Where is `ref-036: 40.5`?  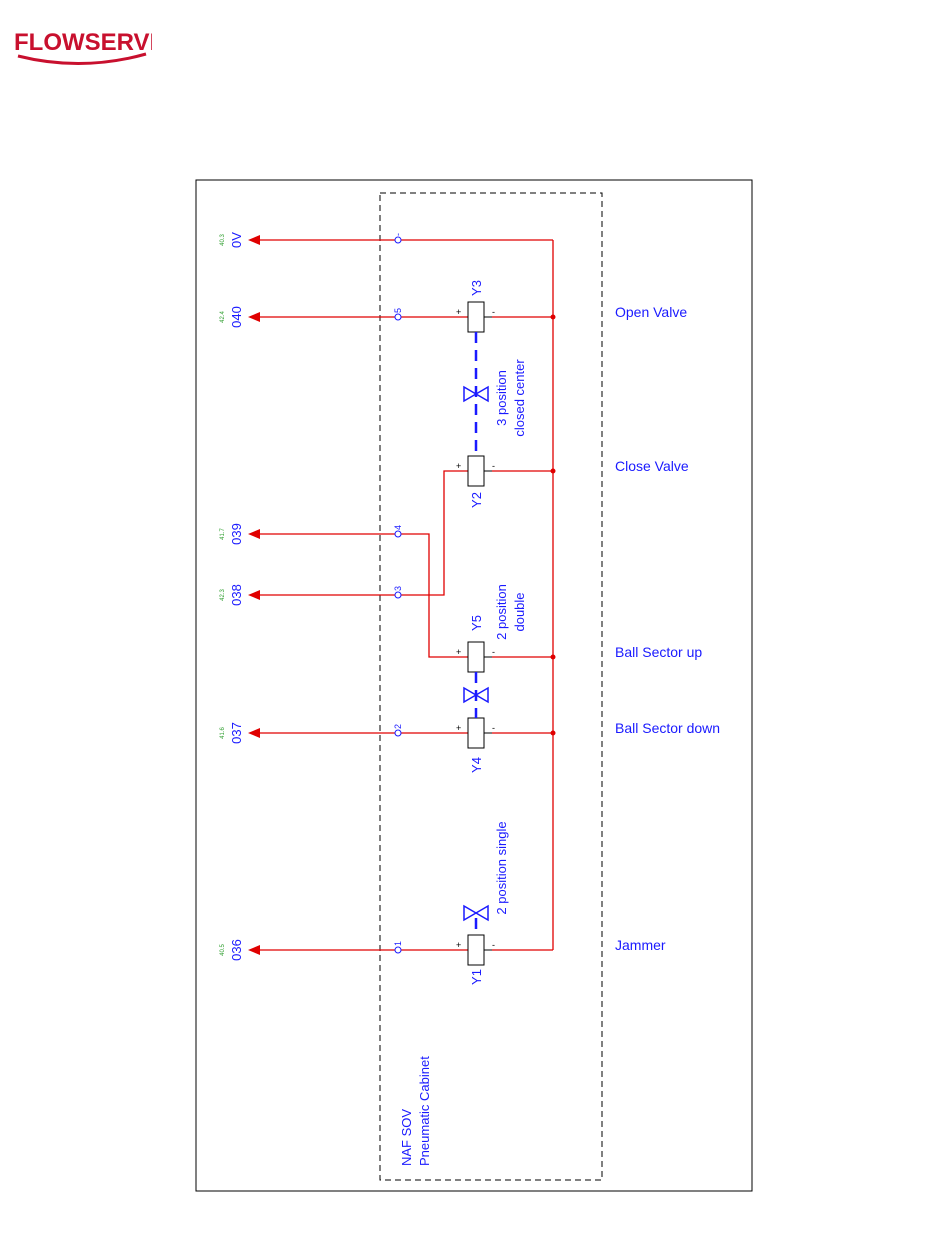 ref-036: 40.5 is located at coordinates (223, 950).